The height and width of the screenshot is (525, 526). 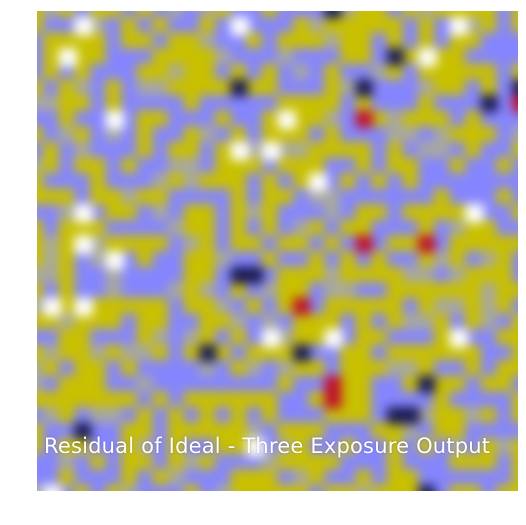 What do you see at coordinates (364, 119) in the screenshot?
I see `hot-spot` at bounding box center [364, 119].